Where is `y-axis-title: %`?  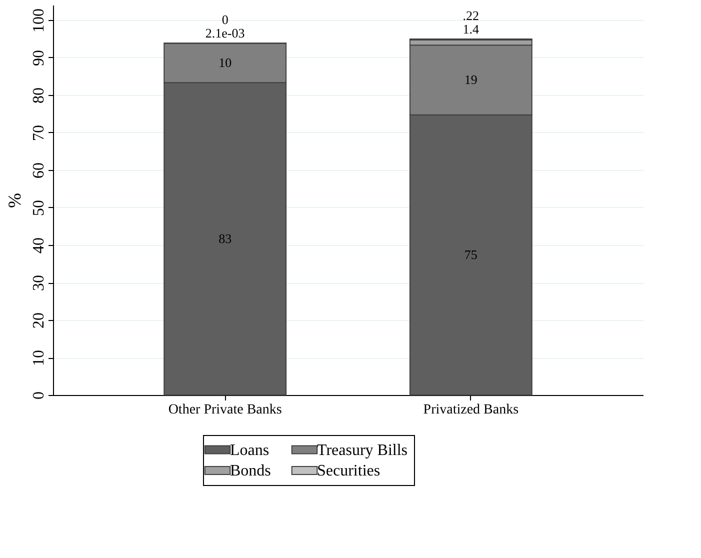 y-axis-title: % is located at coordinates (14, 200).